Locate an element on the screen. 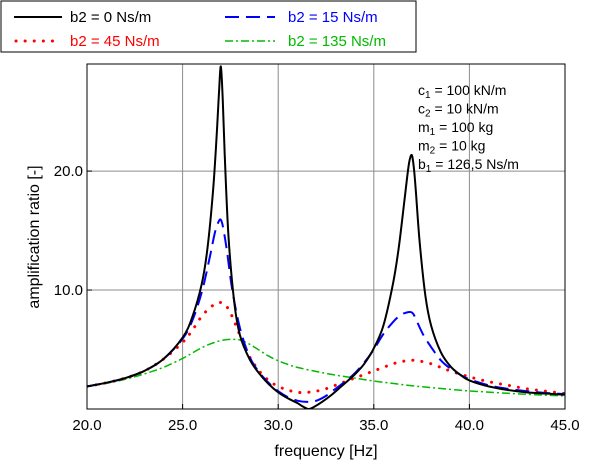 This screenshot has width=589, height=464. annotation-line: m1 = 100 kg is located at coordinates (455, 128).